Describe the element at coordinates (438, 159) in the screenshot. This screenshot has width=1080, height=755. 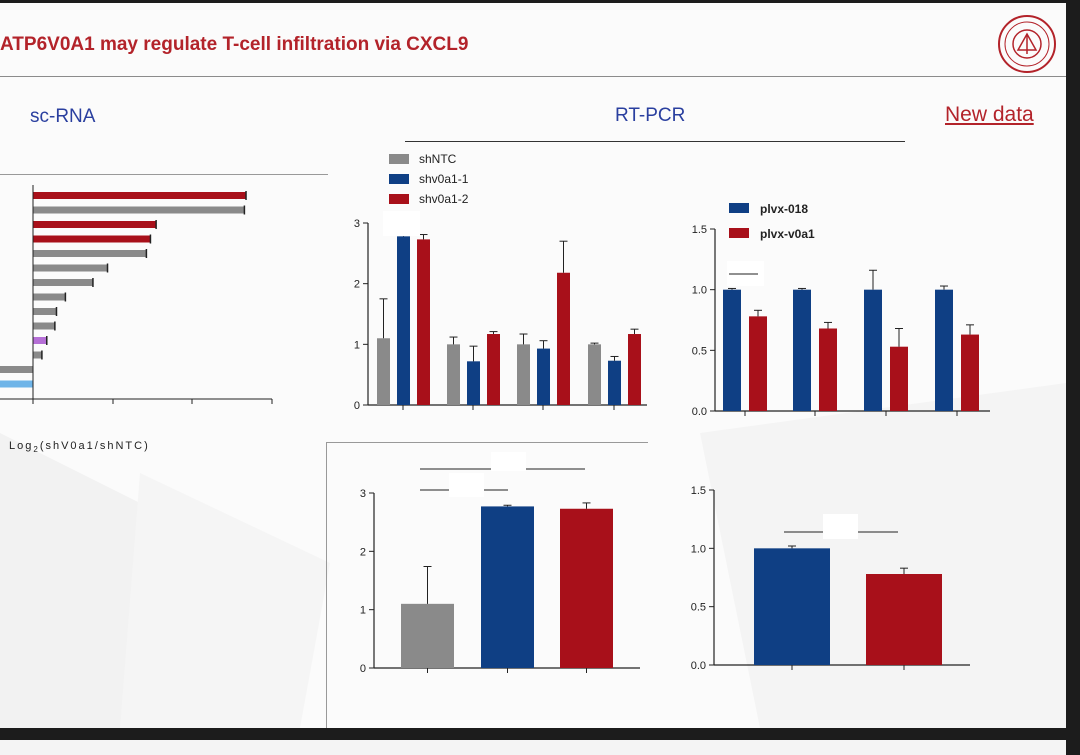
I see `legend-label: shNTC` at that location.